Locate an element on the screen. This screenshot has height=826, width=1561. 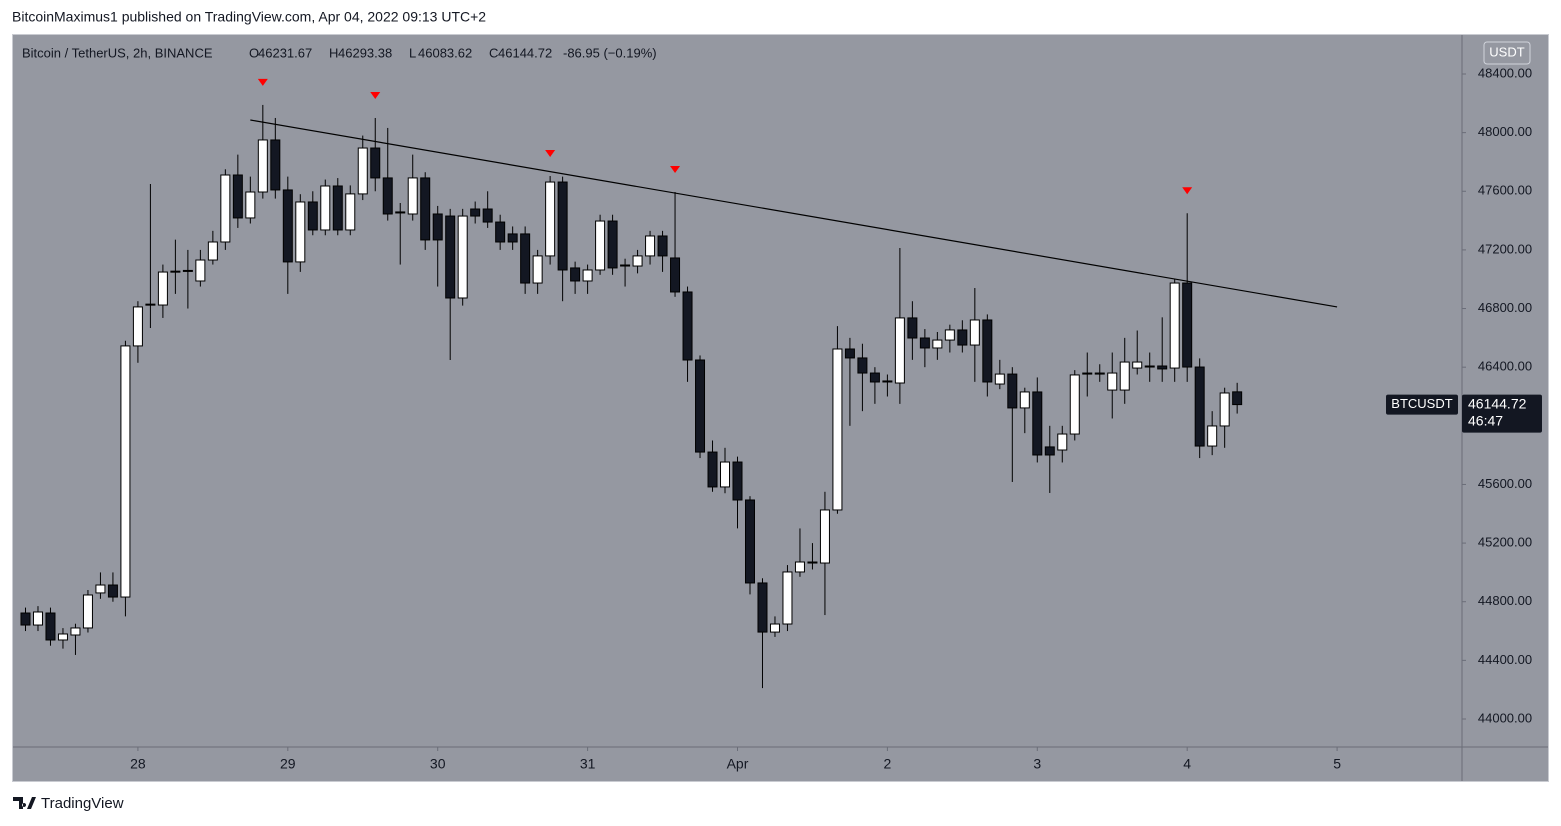
price-tag-value: 46144.72 is located at coordinates (1497, 403).